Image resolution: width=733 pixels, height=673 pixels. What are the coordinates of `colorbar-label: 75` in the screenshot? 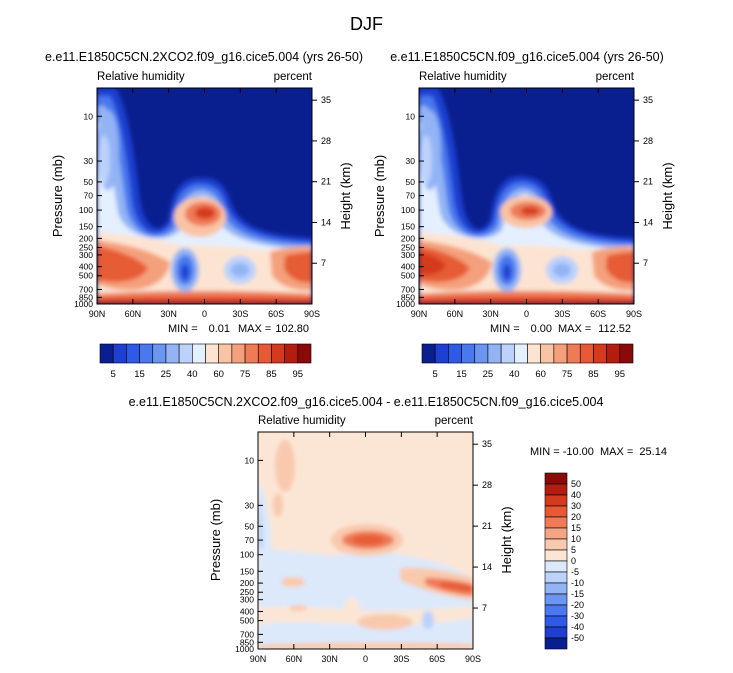 It's located at (567, 374).